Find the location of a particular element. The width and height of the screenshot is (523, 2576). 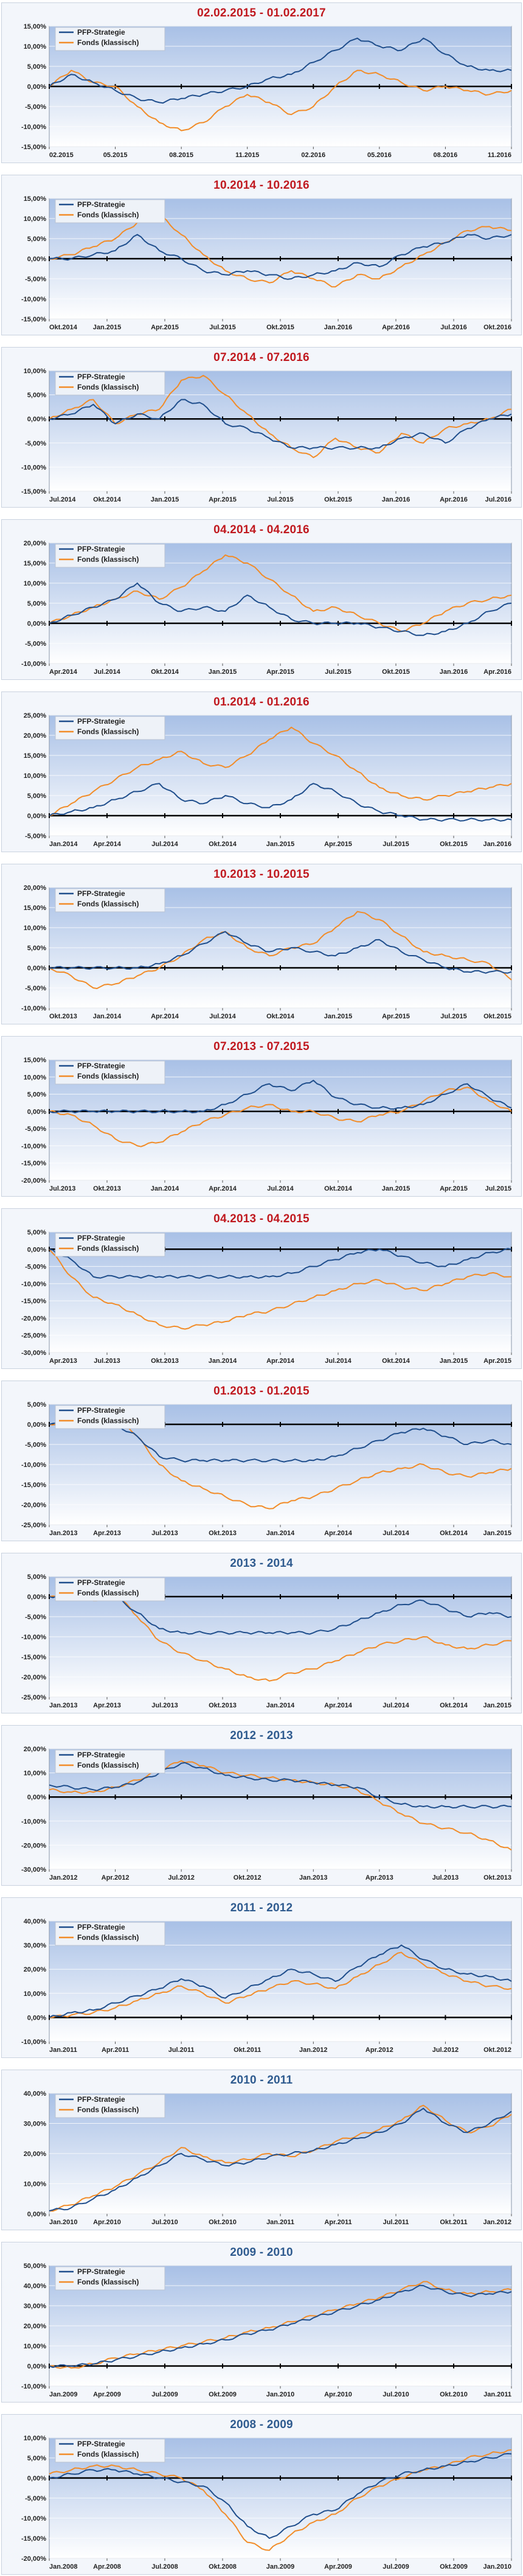

x-tick-label: Jul.2011 is located at coordinates (396, 2222).